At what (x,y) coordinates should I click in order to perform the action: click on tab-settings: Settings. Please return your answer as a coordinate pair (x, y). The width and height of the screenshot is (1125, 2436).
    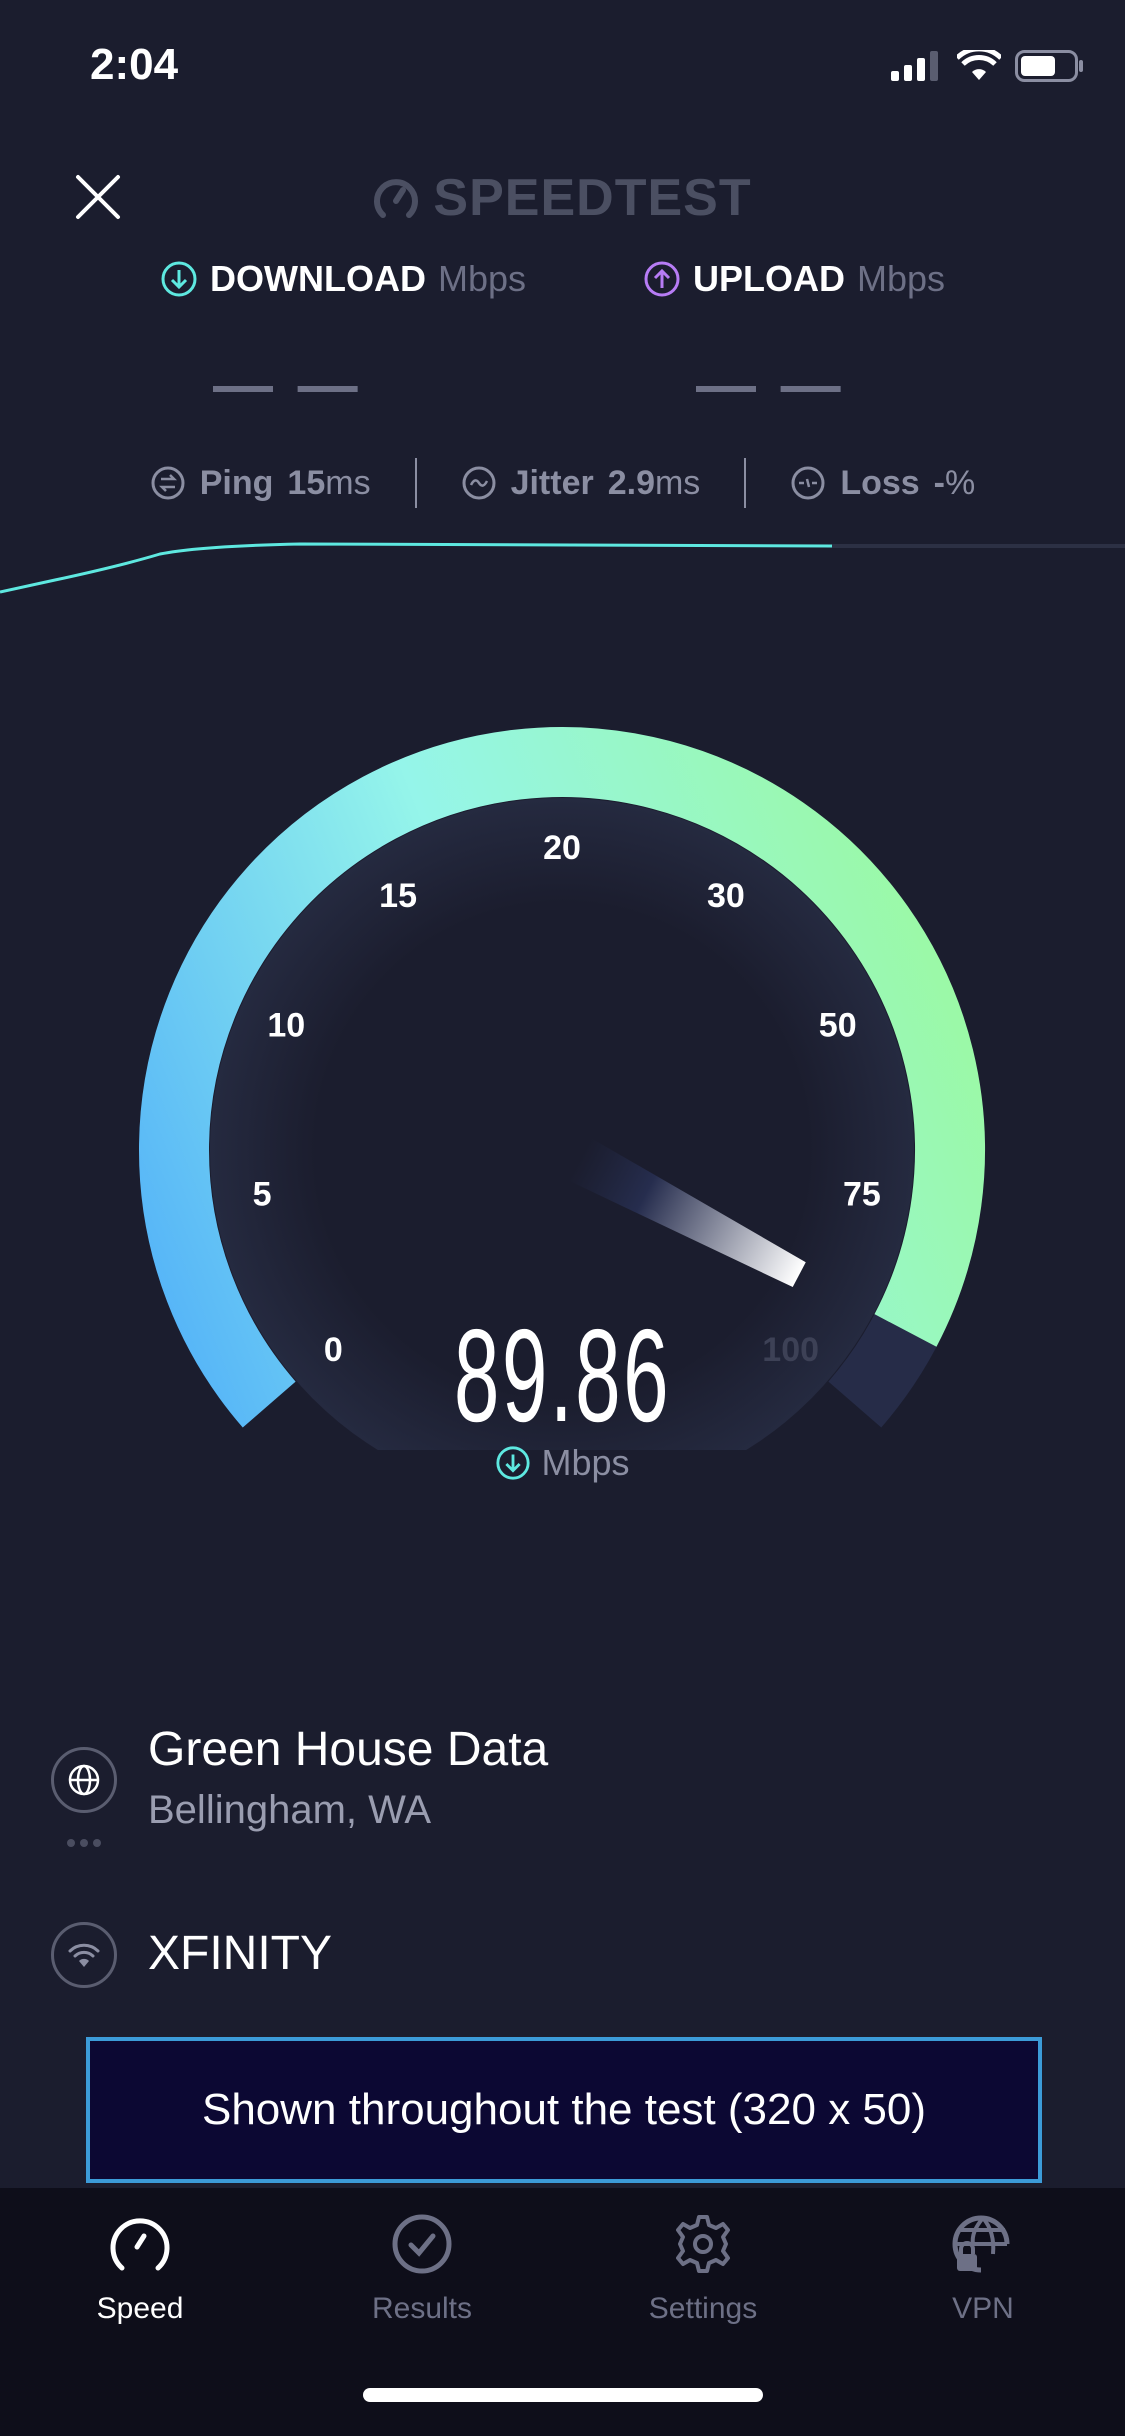
    Looking at the image, I should click on (703, 2270).